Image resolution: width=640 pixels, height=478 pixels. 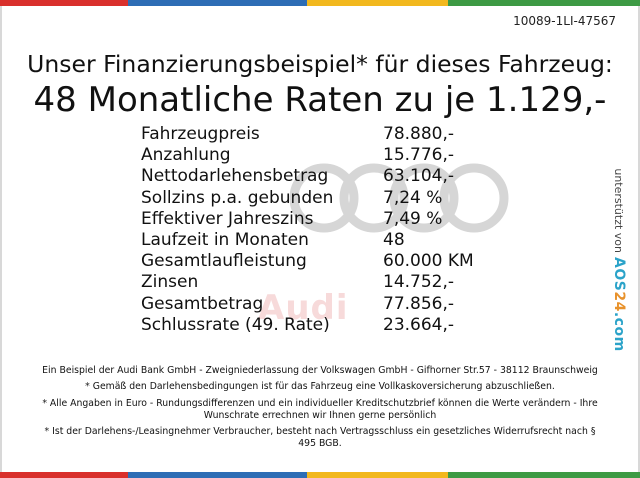 What do you see at coordinates (419, 134) in the screenshot?
I see `row-value: 78.880,-` at bounding box center [419, 134].